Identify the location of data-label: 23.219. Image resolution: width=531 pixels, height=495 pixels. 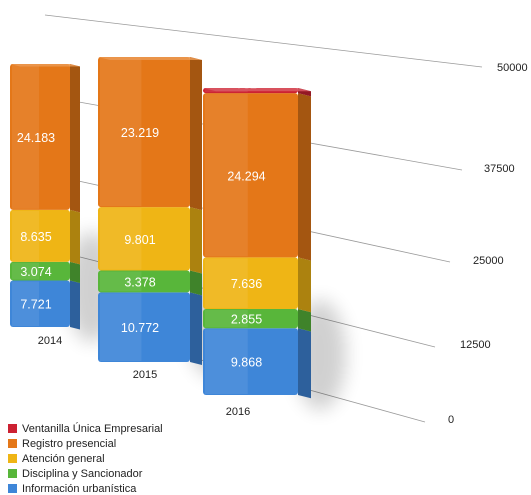
(140, 133).